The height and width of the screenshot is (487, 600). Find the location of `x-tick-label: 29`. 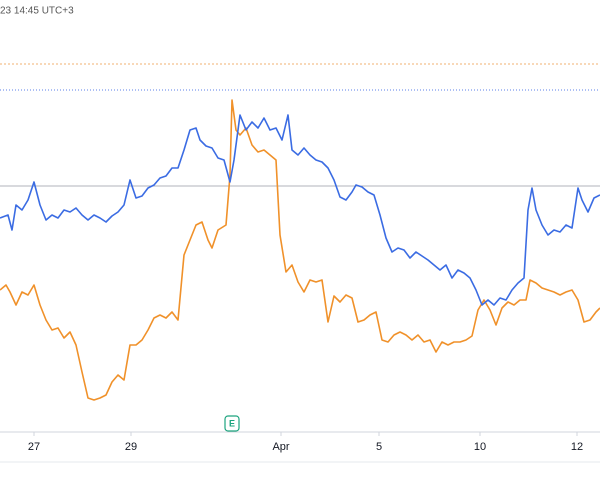

x-tick-label: 29 is located at coordinates (131, 447).